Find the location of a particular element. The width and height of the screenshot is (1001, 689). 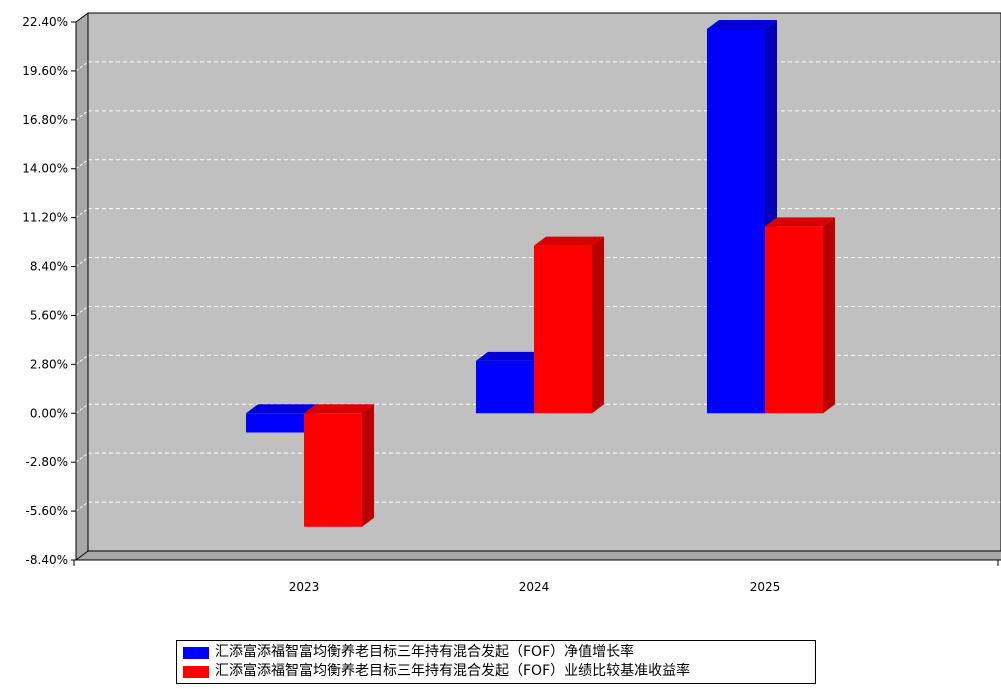

y-tick-label: 0.00% is located at coordinates (49, 413).